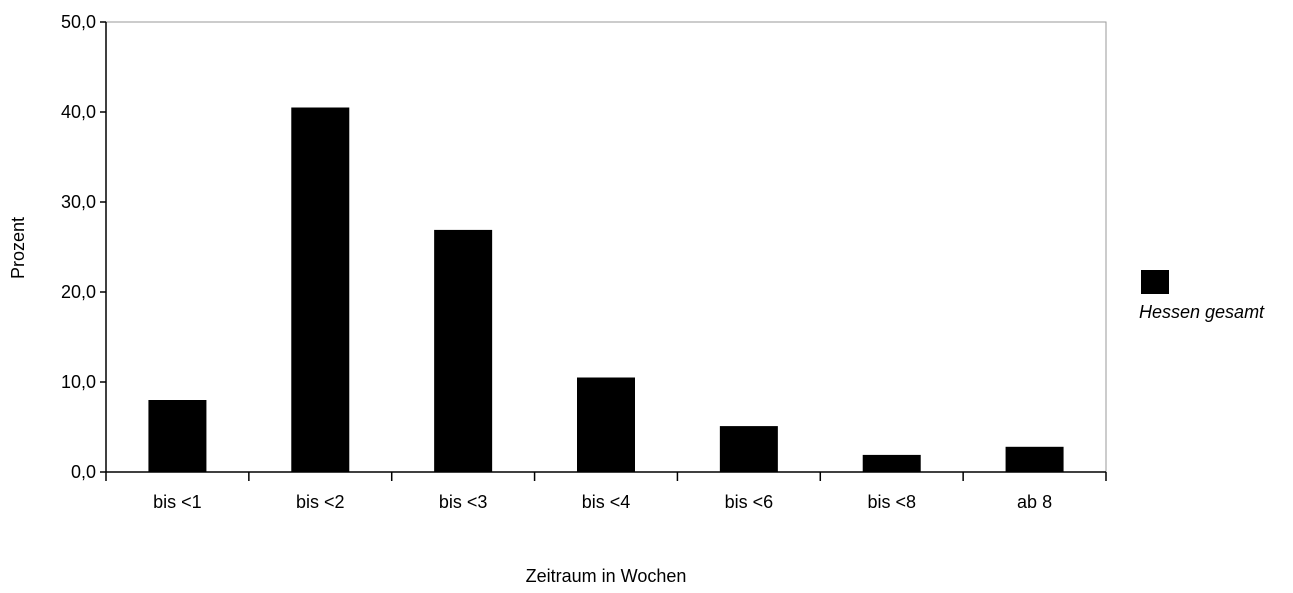 The height and width of the screenshot is (593, 1293). Describe the element at coordinates (78, 382) in the screenshot. I see `y-tick-label: 10,0` at that location.